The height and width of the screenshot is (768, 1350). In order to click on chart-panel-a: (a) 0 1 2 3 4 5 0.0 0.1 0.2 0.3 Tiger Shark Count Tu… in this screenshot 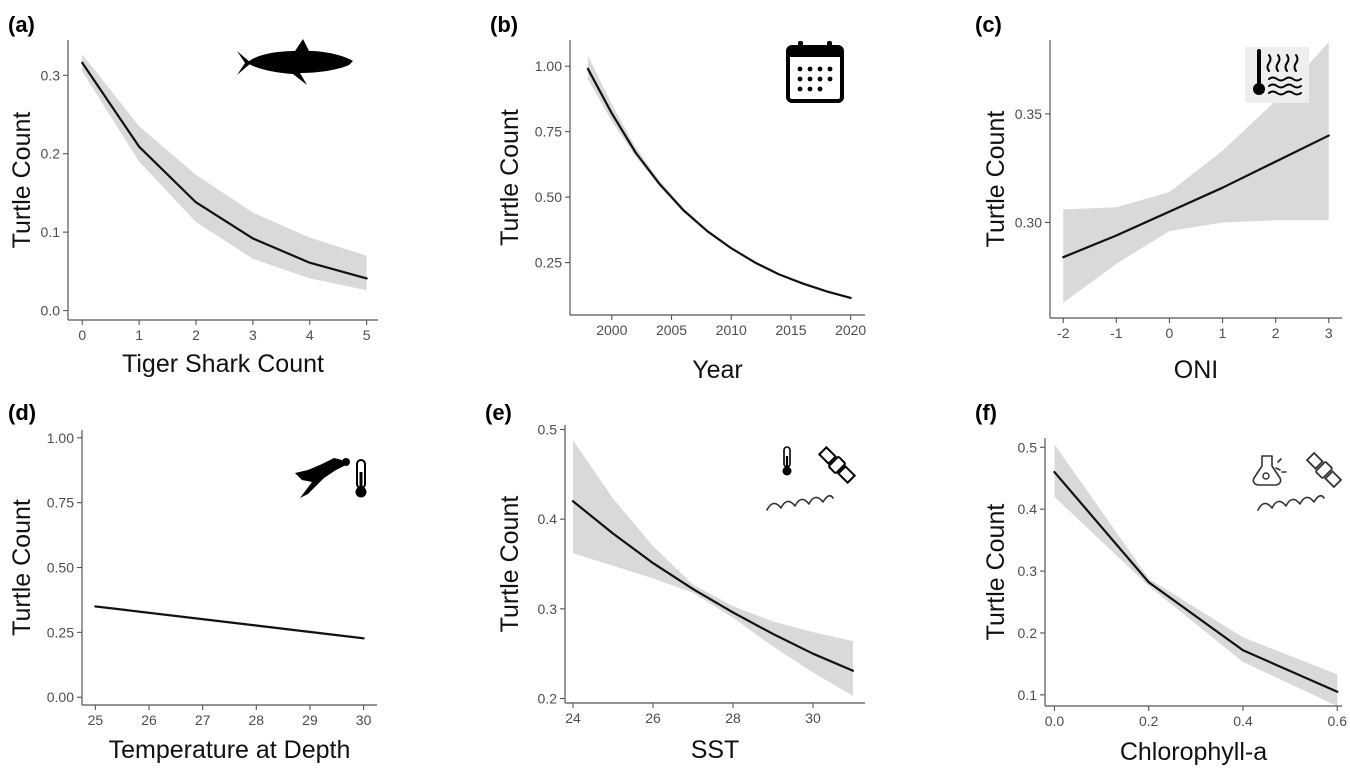, I will do `click(193, 195)`.